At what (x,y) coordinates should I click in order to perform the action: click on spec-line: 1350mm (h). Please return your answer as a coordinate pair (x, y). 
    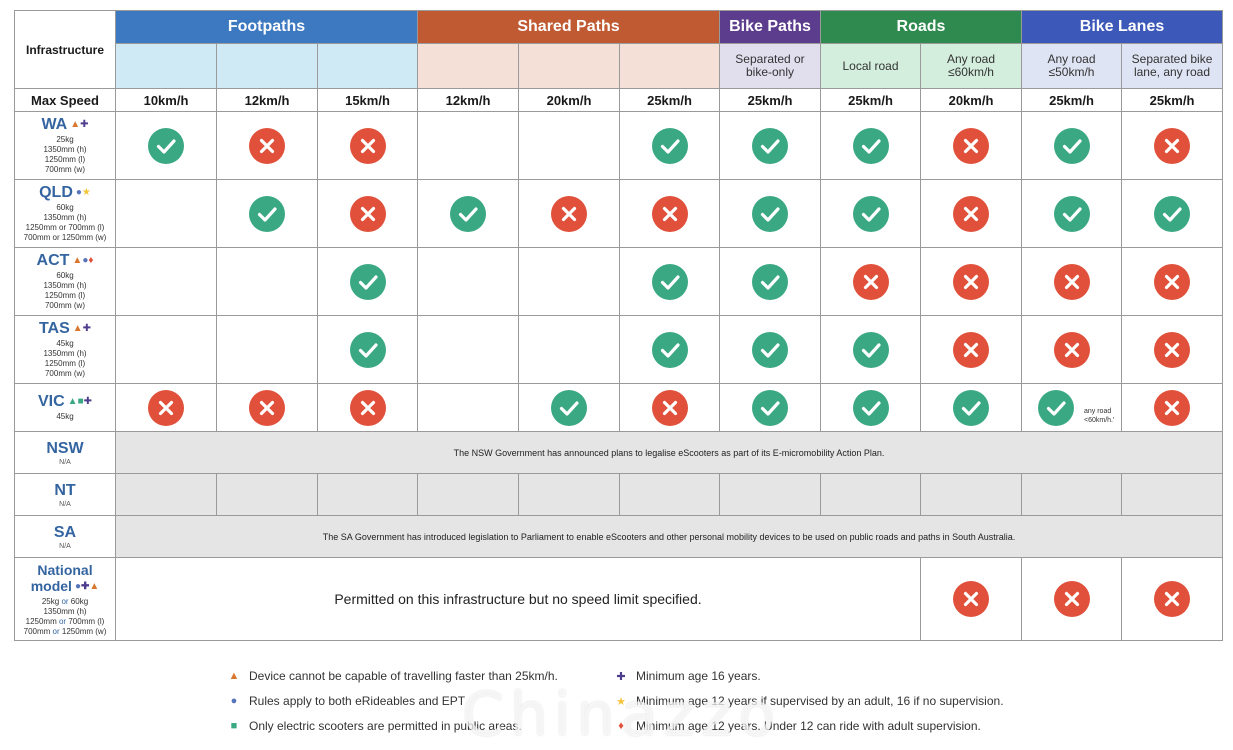
    Looking at the image, I should click on (65, 285).